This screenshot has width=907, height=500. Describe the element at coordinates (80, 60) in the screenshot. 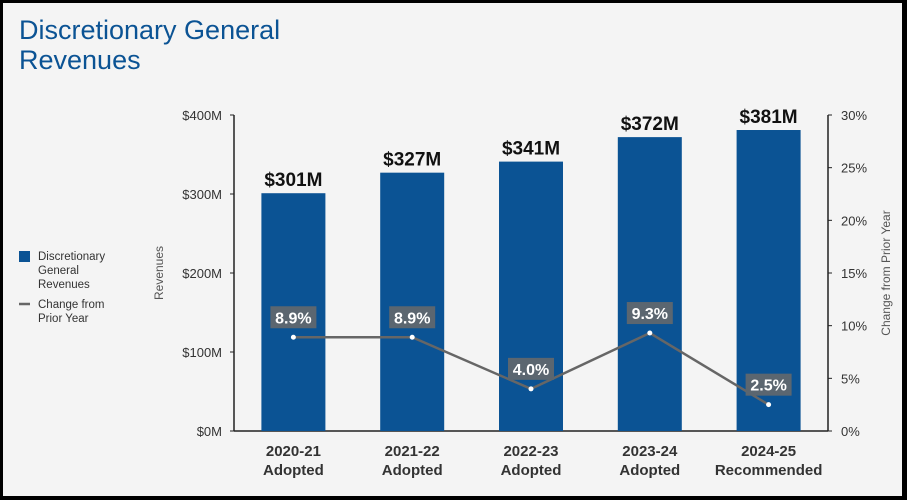

I see `title-line-2: Revenues` at that location.